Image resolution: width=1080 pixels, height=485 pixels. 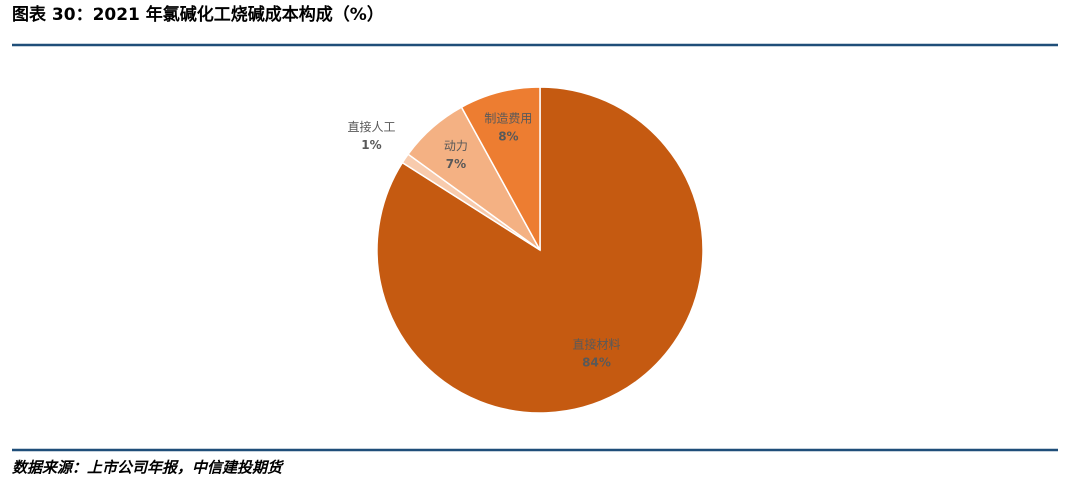 What do you see at coordinates (597, 343) in the screenshot?
I see `slice-label: 直接材料` at bounding box center [597, 343].